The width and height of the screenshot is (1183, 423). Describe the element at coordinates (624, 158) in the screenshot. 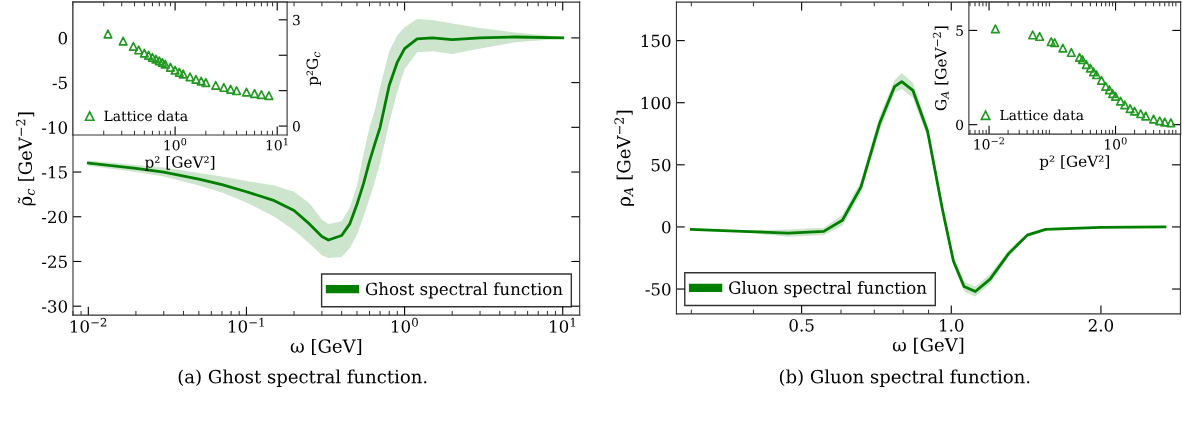

I see `y-axis-title: ρ$_{A}$ [GeV$^{−2}$]` at that location.